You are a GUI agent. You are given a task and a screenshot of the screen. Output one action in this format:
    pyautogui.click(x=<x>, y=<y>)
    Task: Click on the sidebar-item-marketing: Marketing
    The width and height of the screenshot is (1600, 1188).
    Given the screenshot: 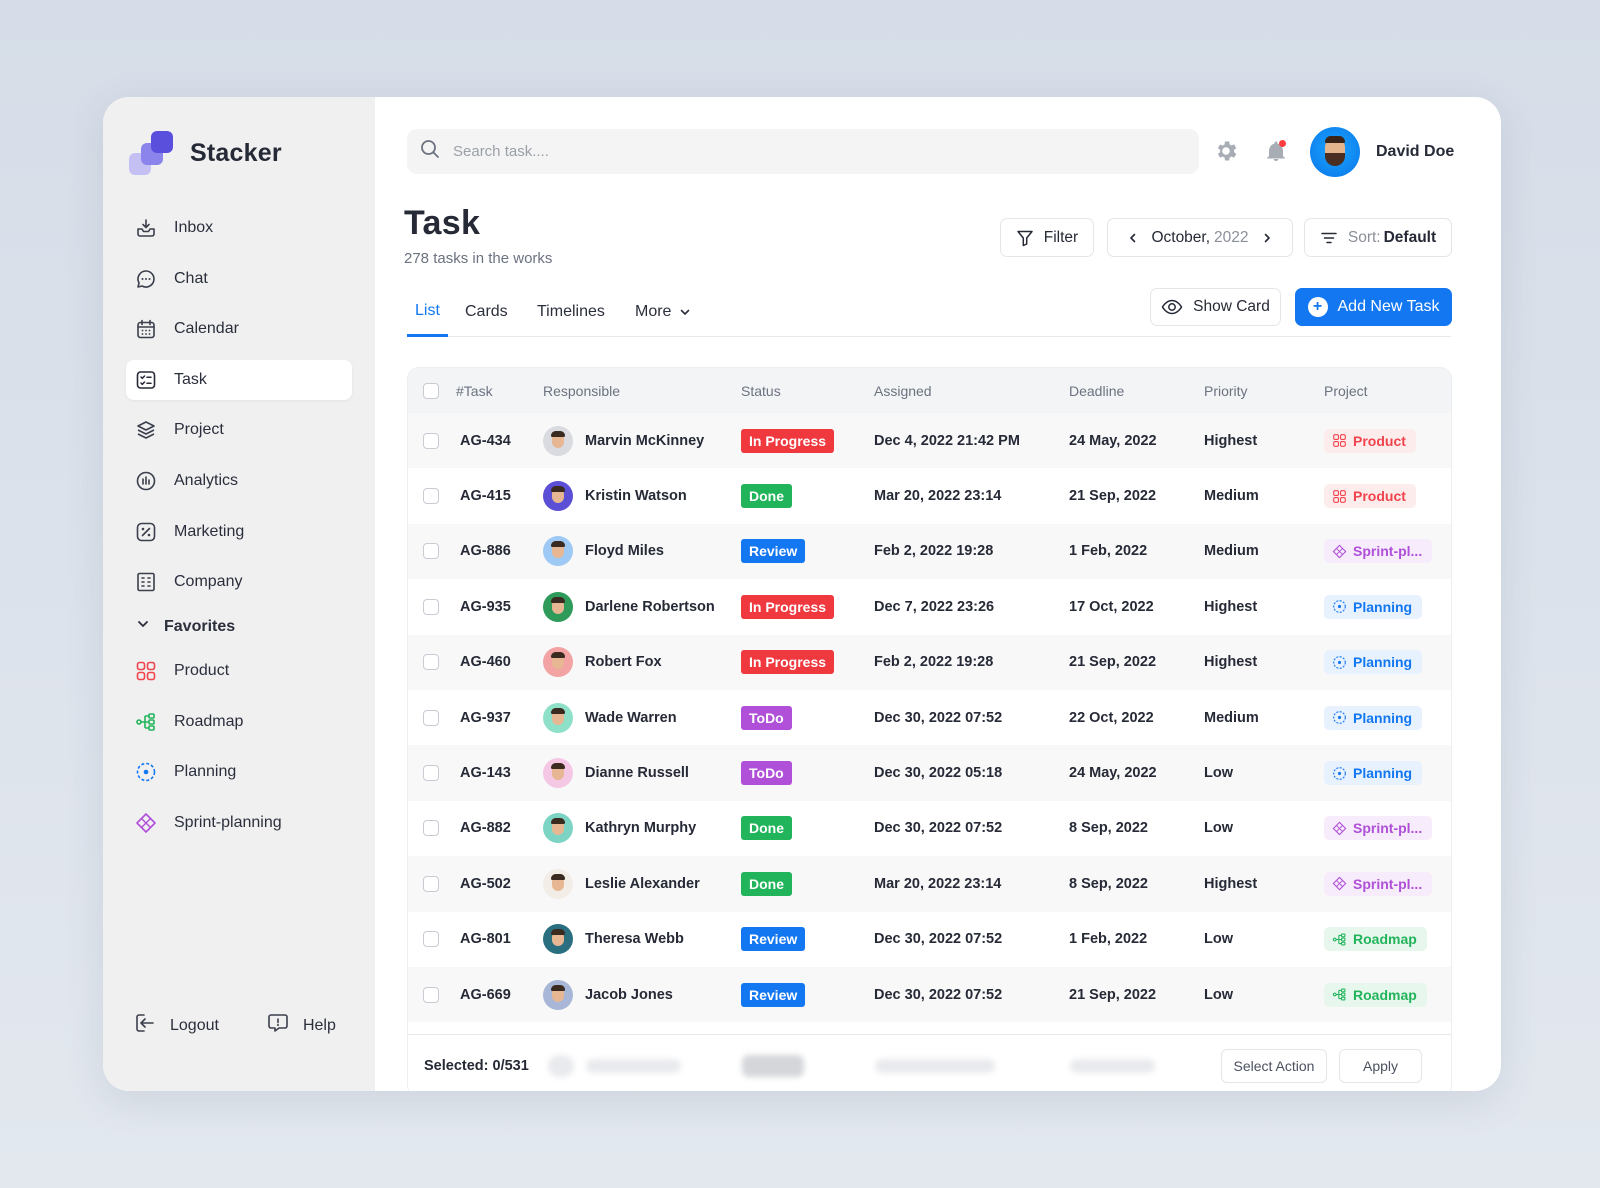 What is the action you would take?
    pyautogui.click(x=239, y=532)
    